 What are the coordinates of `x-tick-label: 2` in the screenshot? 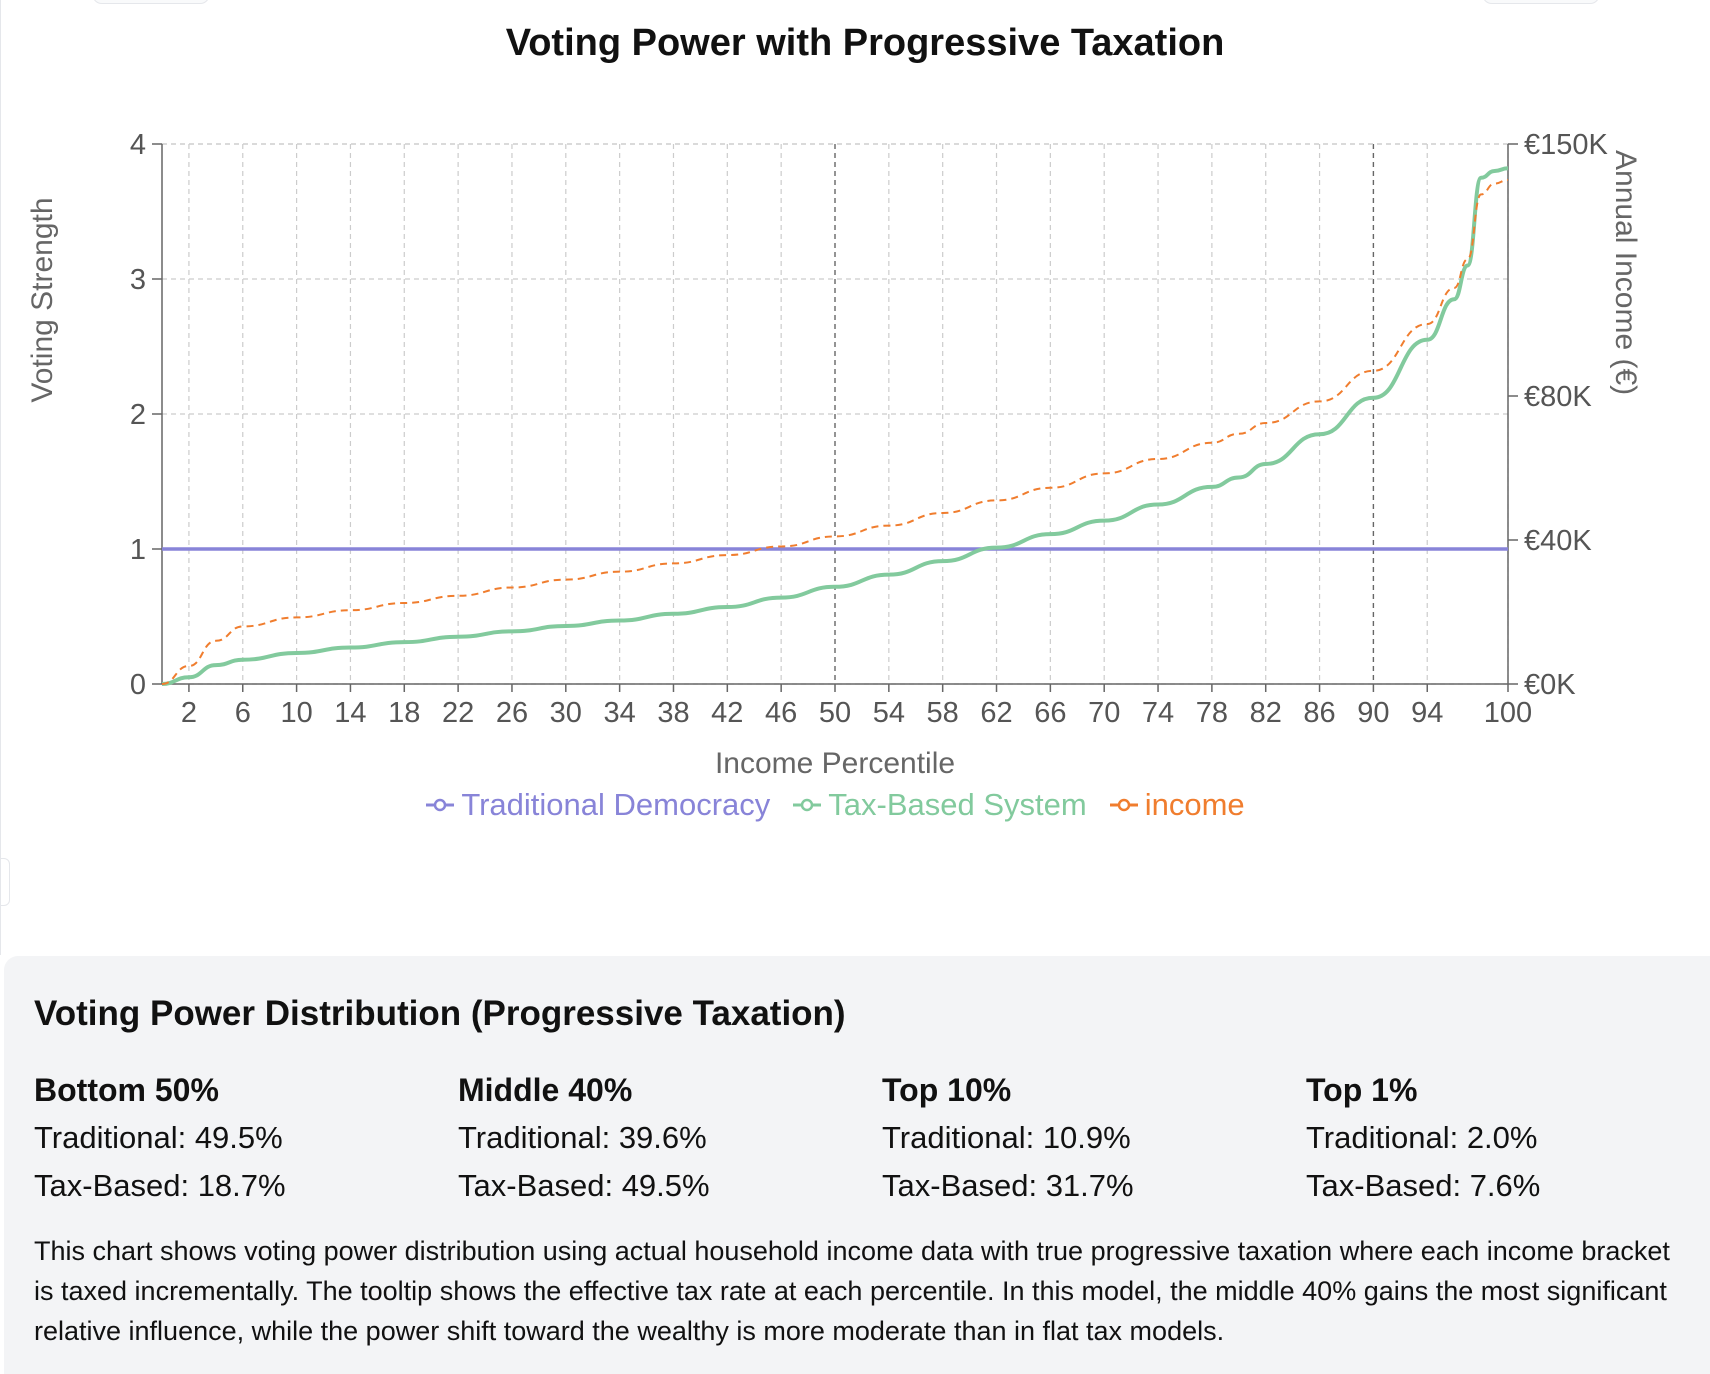 It's located at (189, 713).